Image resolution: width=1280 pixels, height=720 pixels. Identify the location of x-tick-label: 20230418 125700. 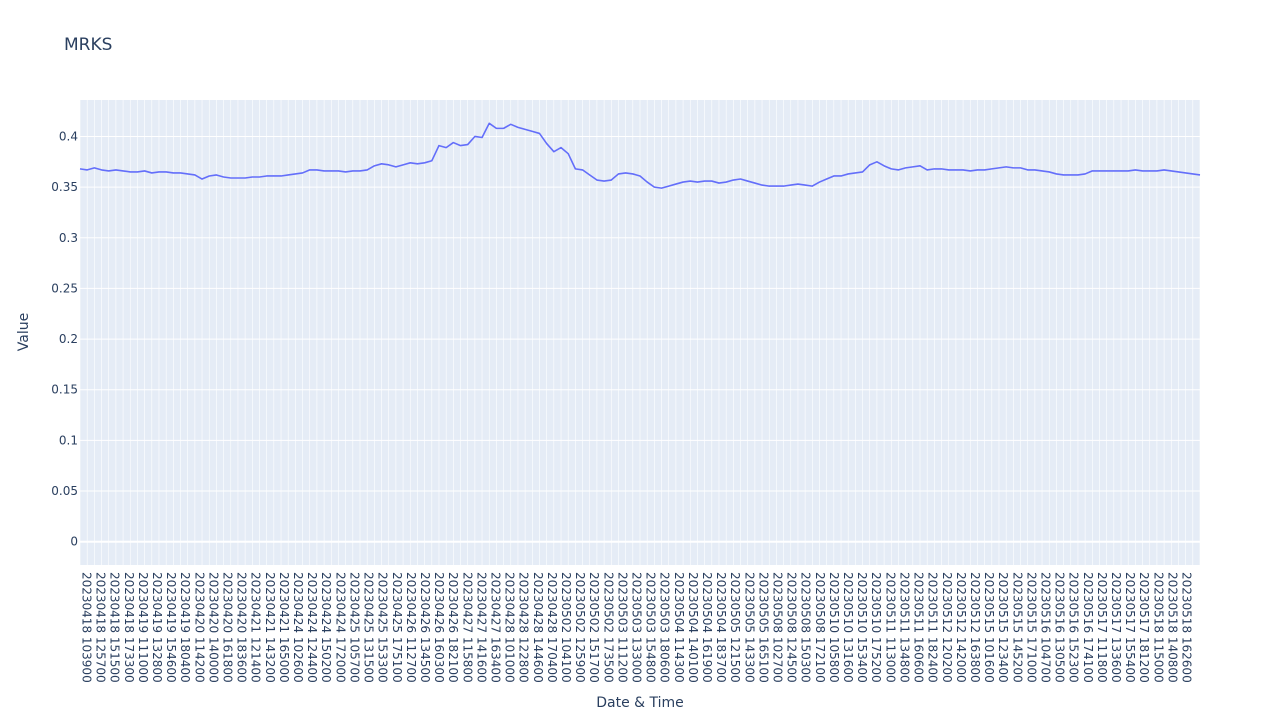
(101, 627).